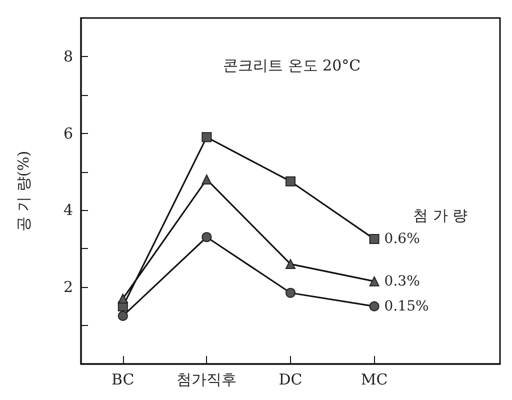  Describe the element at coordinates (68, 133) in the screenshot. I see `y-tick-label: 6` at that location.